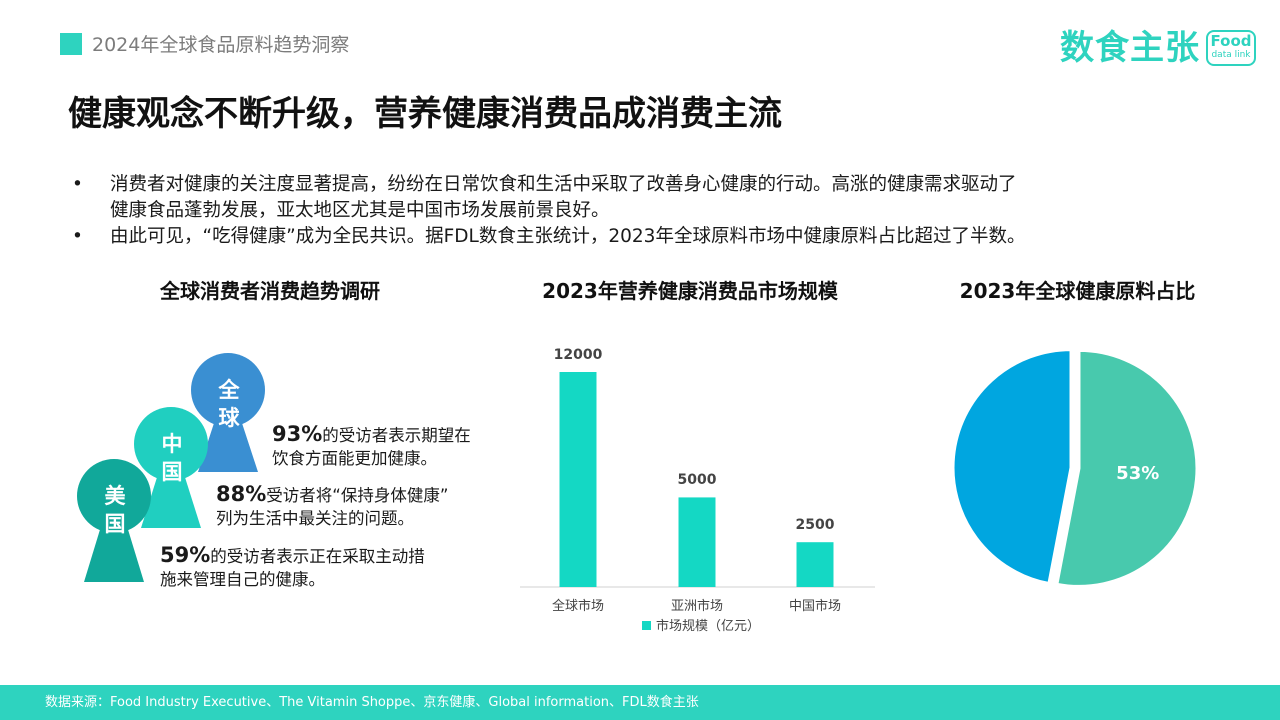  I want to click on bar-value-label: 12000, so click(578, 355).